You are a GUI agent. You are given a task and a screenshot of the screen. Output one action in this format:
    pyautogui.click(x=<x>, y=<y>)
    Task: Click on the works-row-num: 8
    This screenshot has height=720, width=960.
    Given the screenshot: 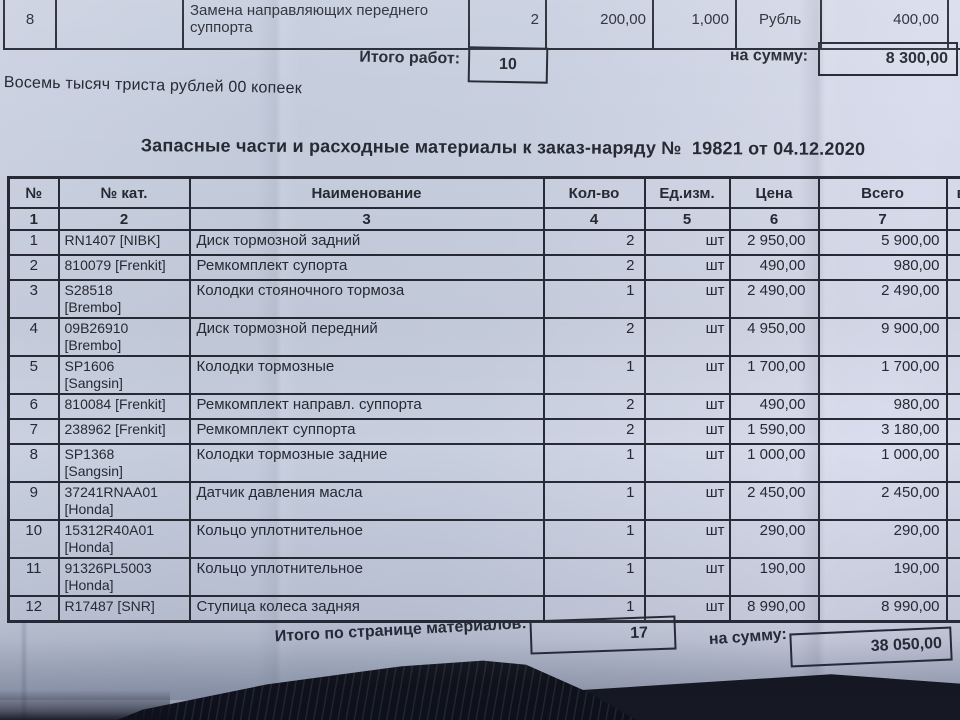 What is the action you would take?
    pyautogui.click(x=30, y=25)
    